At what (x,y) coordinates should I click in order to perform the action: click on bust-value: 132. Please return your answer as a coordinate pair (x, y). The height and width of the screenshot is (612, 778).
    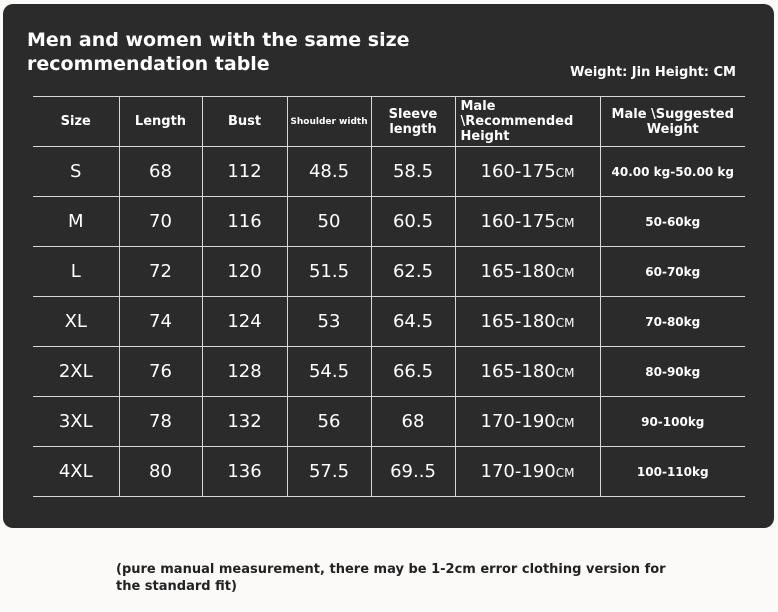
    Looking at the image, I should click on (244, 421).